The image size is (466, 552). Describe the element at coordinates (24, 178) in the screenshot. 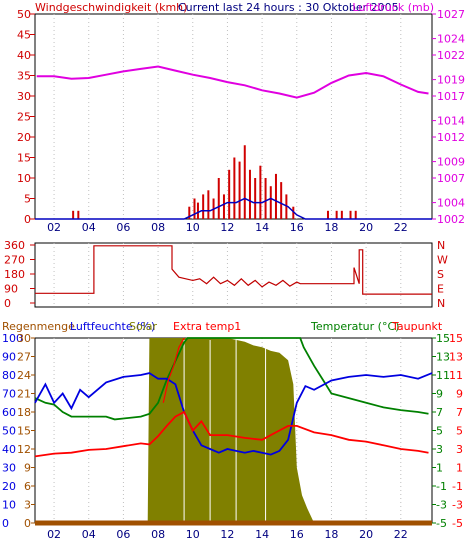

I see `y-left-tick-label: 10` at that location.